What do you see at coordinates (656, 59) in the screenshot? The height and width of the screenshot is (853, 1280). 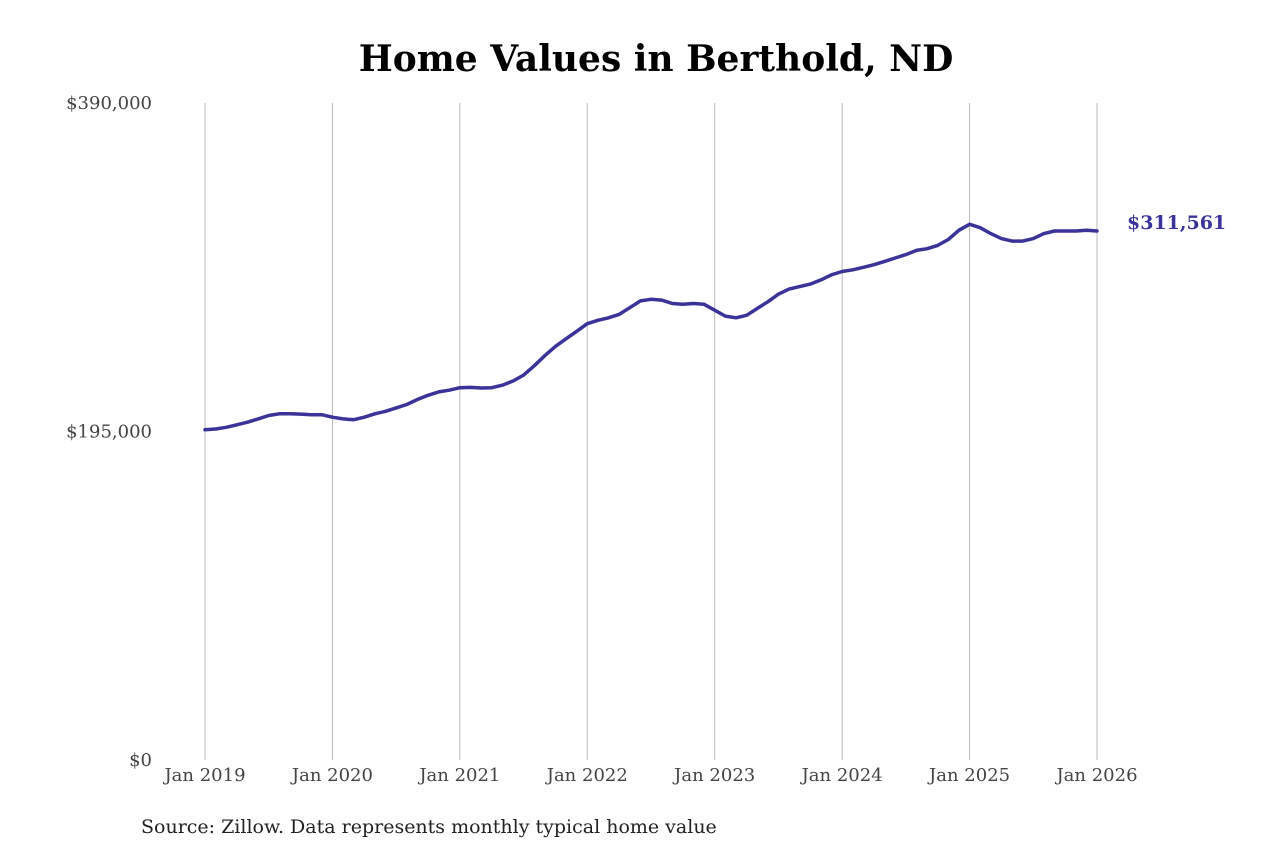 I see `chart-title: Home Values in Berthold, ND` at bounding box center [656, 59].